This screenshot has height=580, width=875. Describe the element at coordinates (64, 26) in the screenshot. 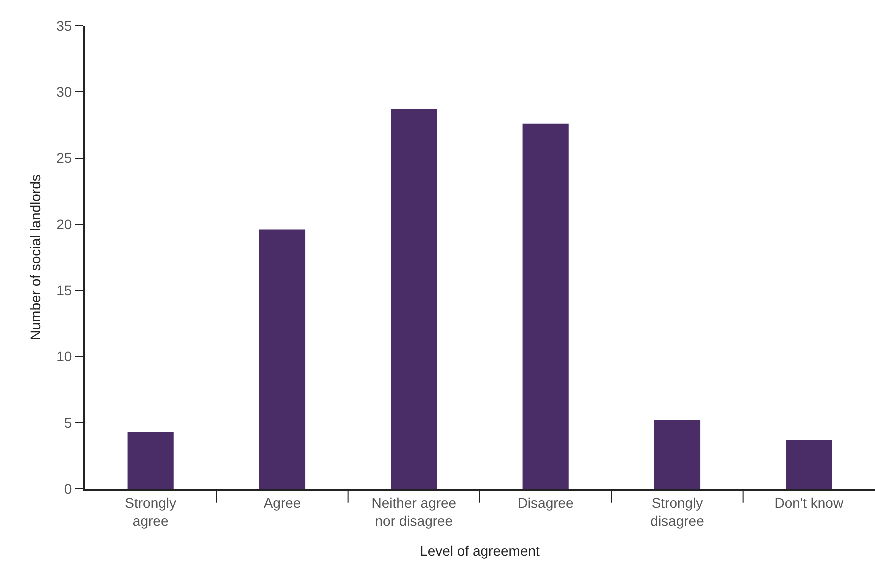

I see `y-tick-label: 35` at that location.